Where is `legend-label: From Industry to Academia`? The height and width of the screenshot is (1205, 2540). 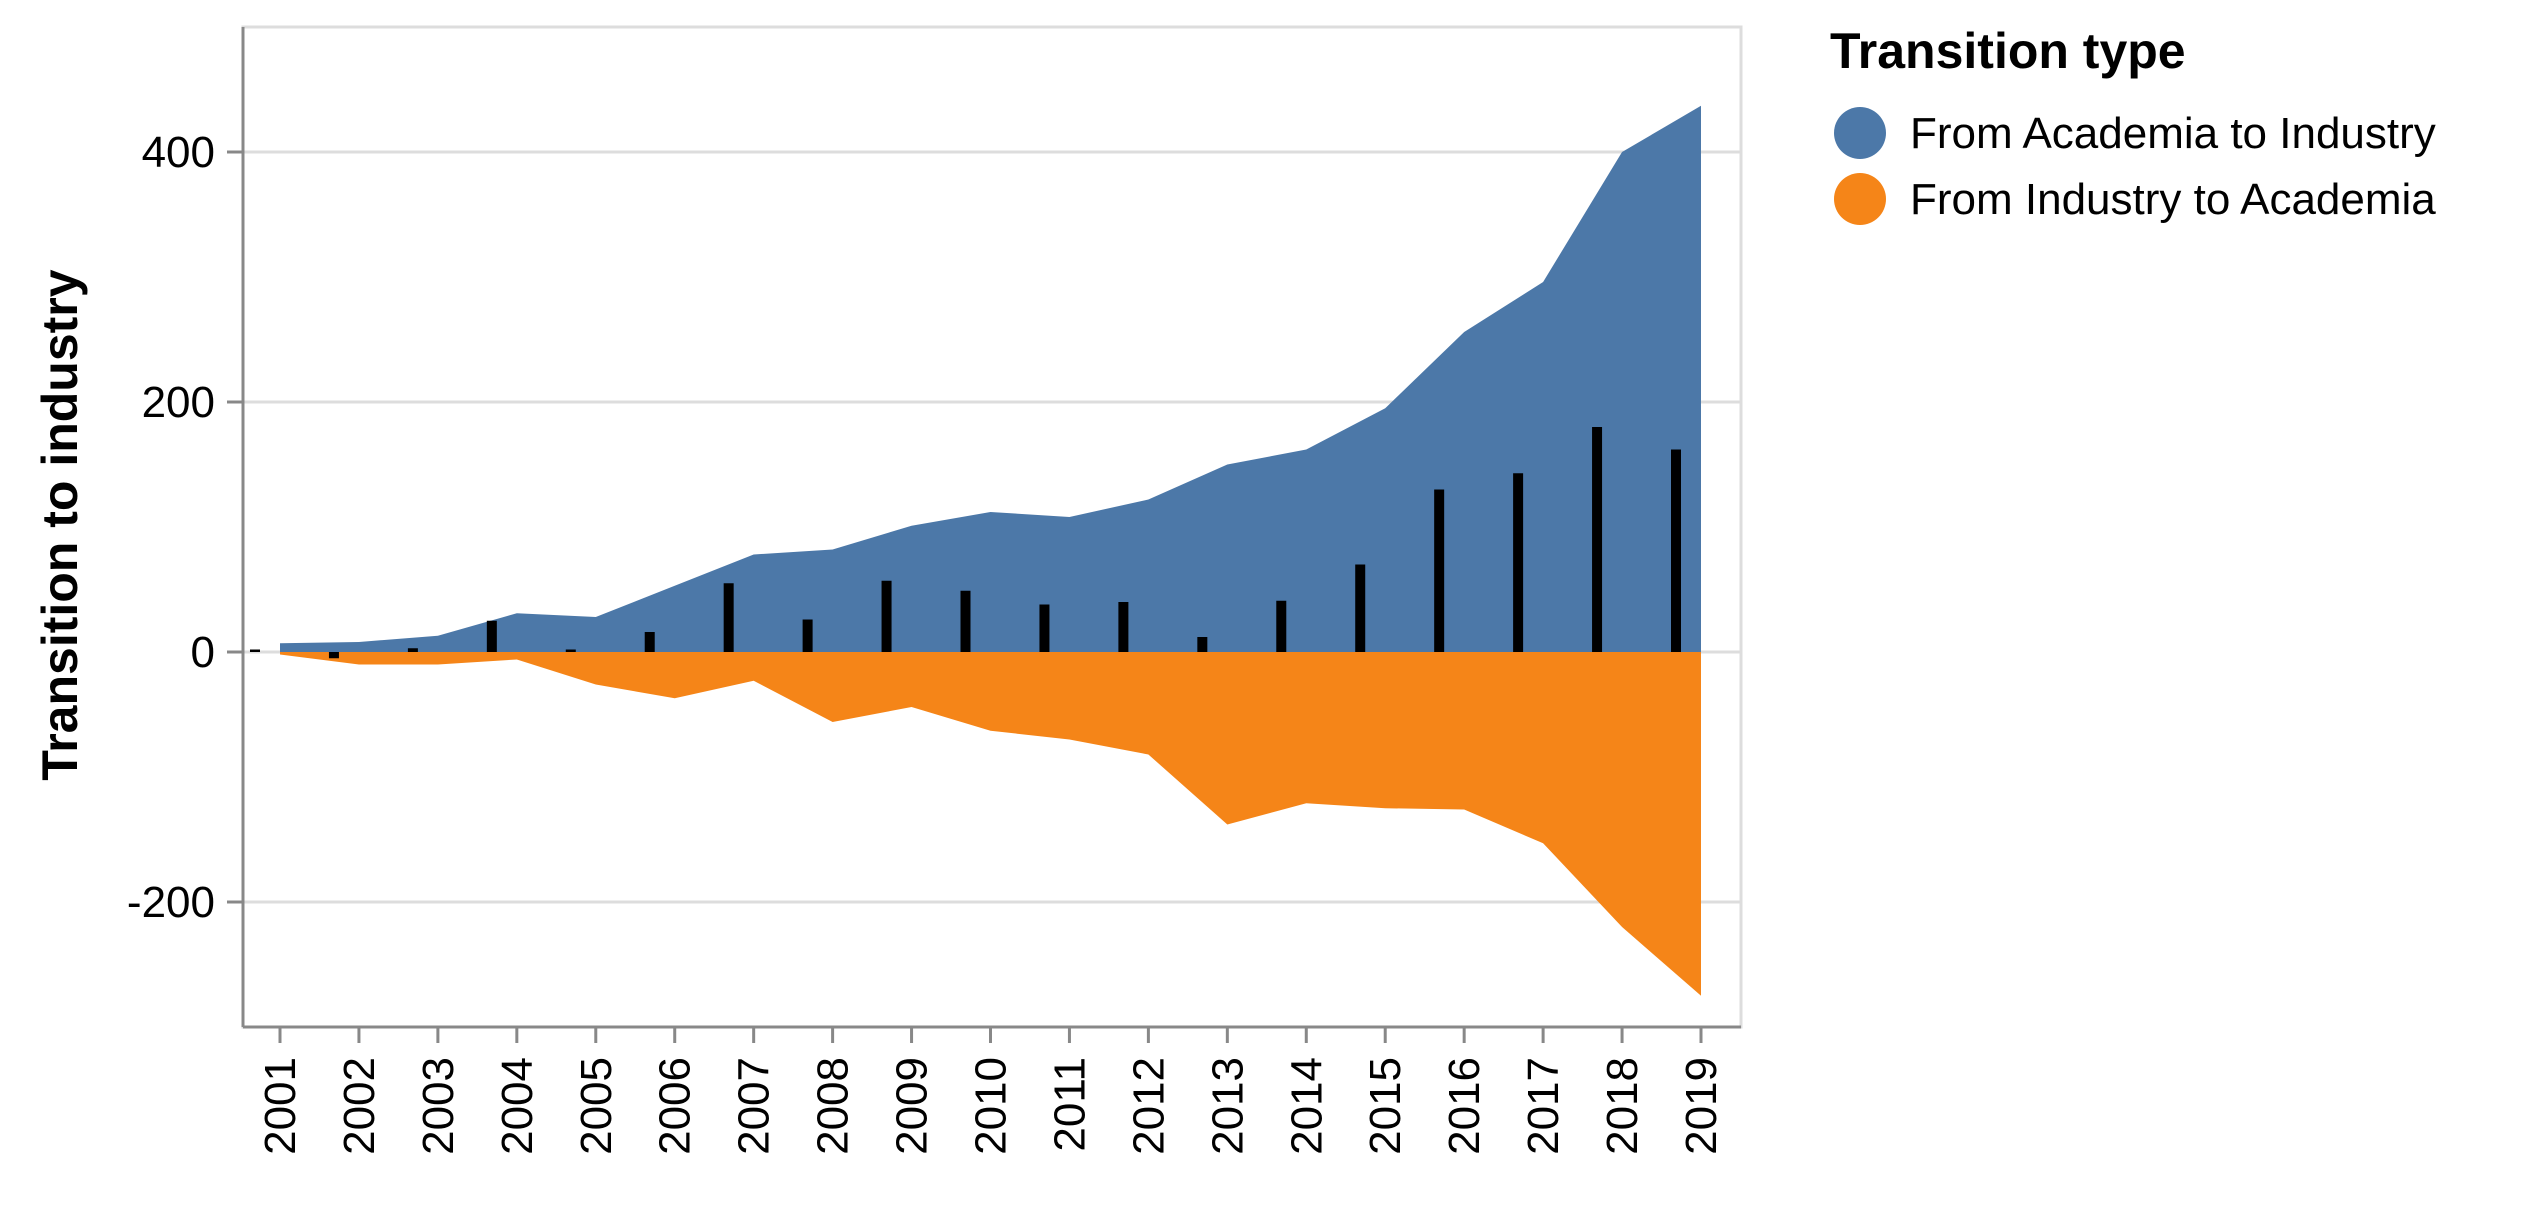 legend-label: From Industry to Academia is located at coordinates (2173, 199).